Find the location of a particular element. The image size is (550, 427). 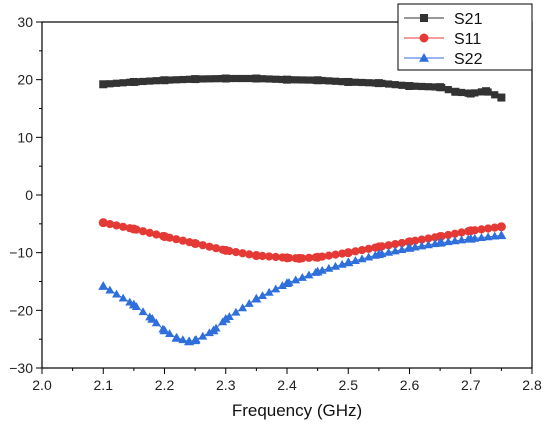

x-tick-label: 2.4 is located at coordinates (287, 385).